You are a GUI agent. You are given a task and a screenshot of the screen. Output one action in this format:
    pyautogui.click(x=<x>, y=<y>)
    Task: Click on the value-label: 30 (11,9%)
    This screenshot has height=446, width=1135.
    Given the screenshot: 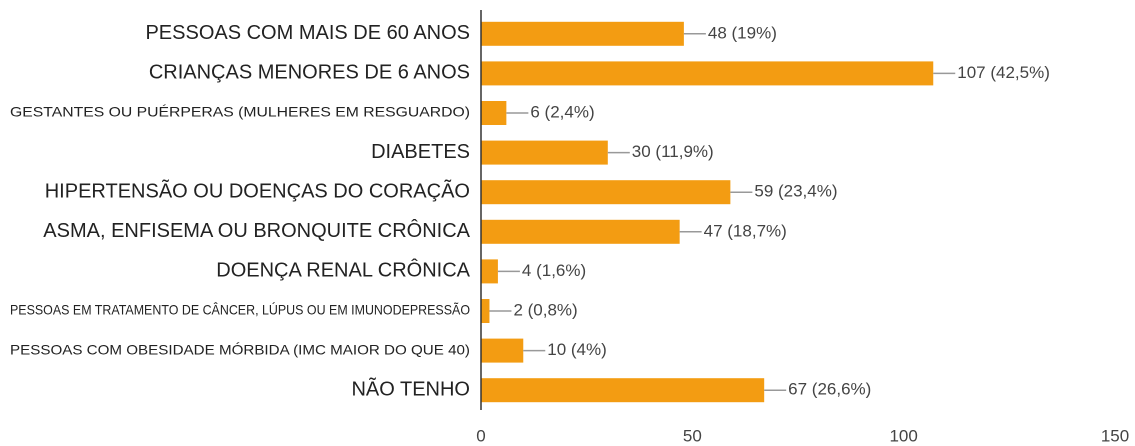 What is the action you would take?
    pyautogui.click(x=673, y=151)
    